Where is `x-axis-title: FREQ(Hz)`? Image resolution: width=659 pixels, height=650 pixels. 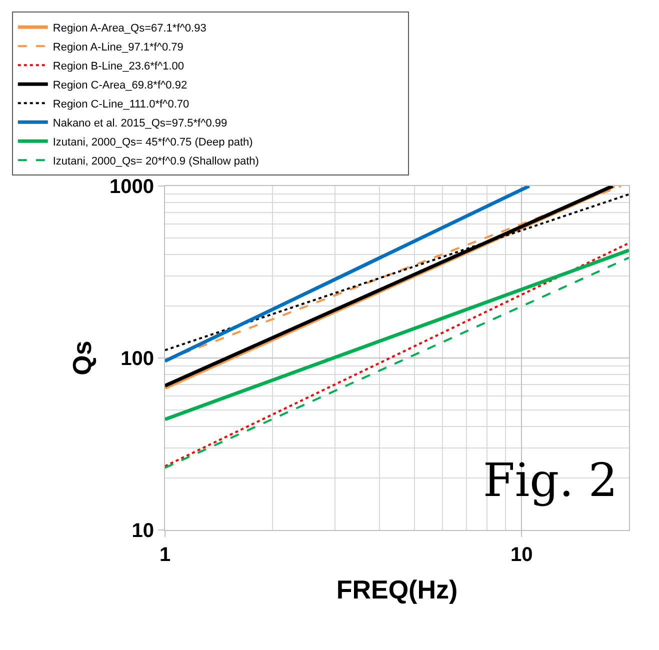
x-axis-title: FREQ(Hz) is located at coordinates (397, 589).